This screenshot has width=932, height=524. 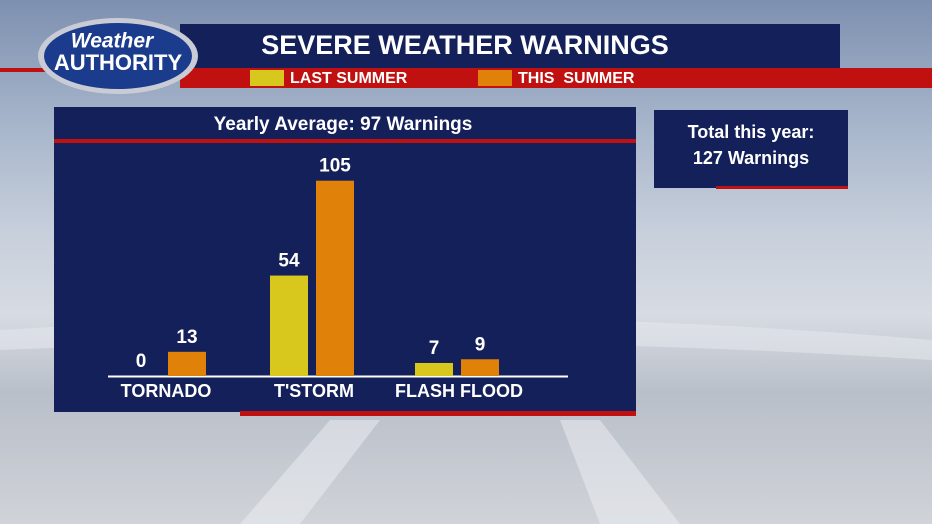 What do you see at coordinates (349, 78) in the screenshot?
I see `legend-label: LAST SUMMER` at bounding box center [349, 78].